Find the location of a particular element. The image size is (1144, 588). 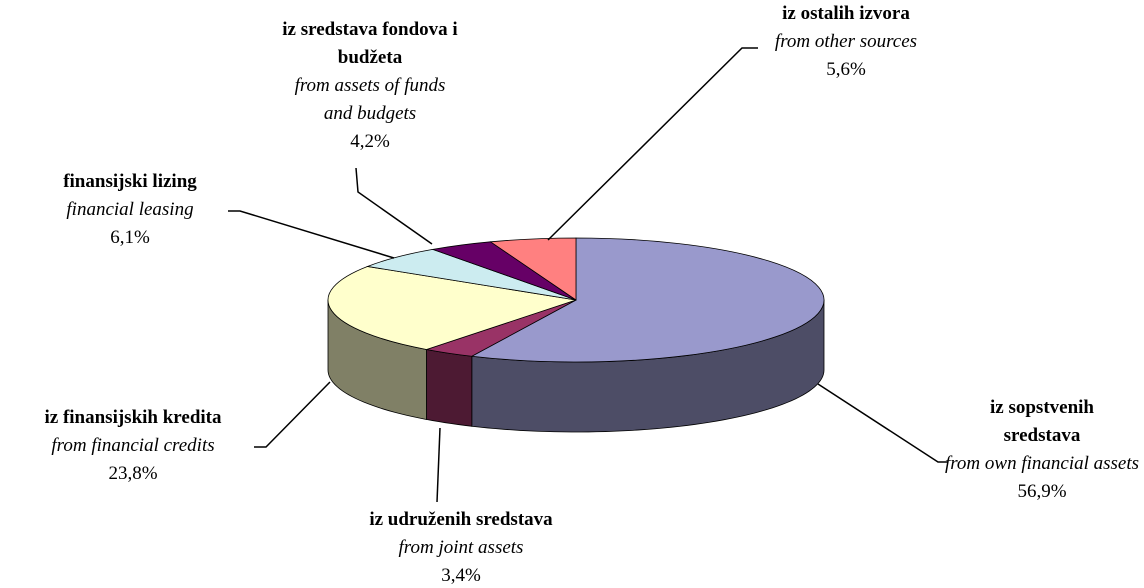

category-label: iz finansijskih kredita is located at coordinates (133, 417).